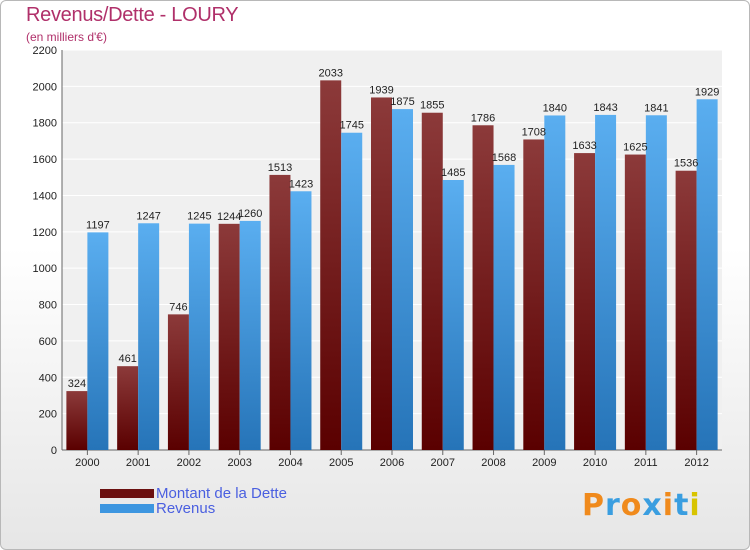 This screenshot has height=550, width=750. Describe the element at coordinates (330, 73) in the screenshot. I see `data-label-debt: 2033` at that location.